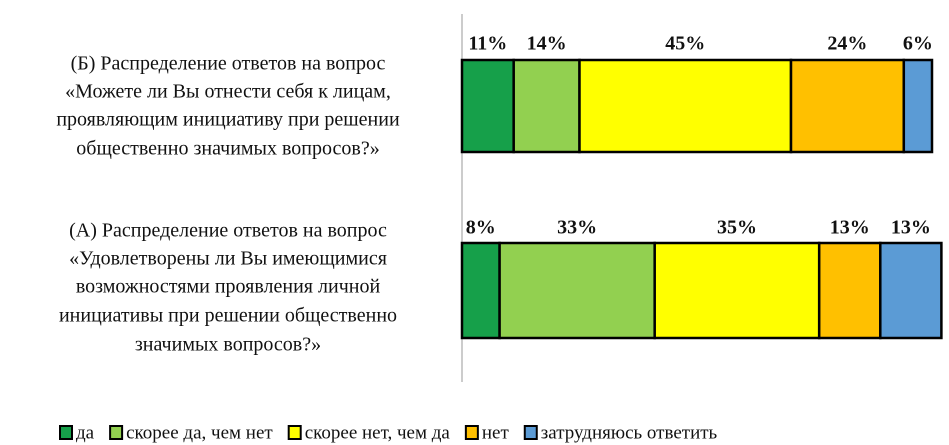 The width and height of the screenshot is (949, 445). I want to click on legend-label: скорее да, чем нет, so click(199, 432).